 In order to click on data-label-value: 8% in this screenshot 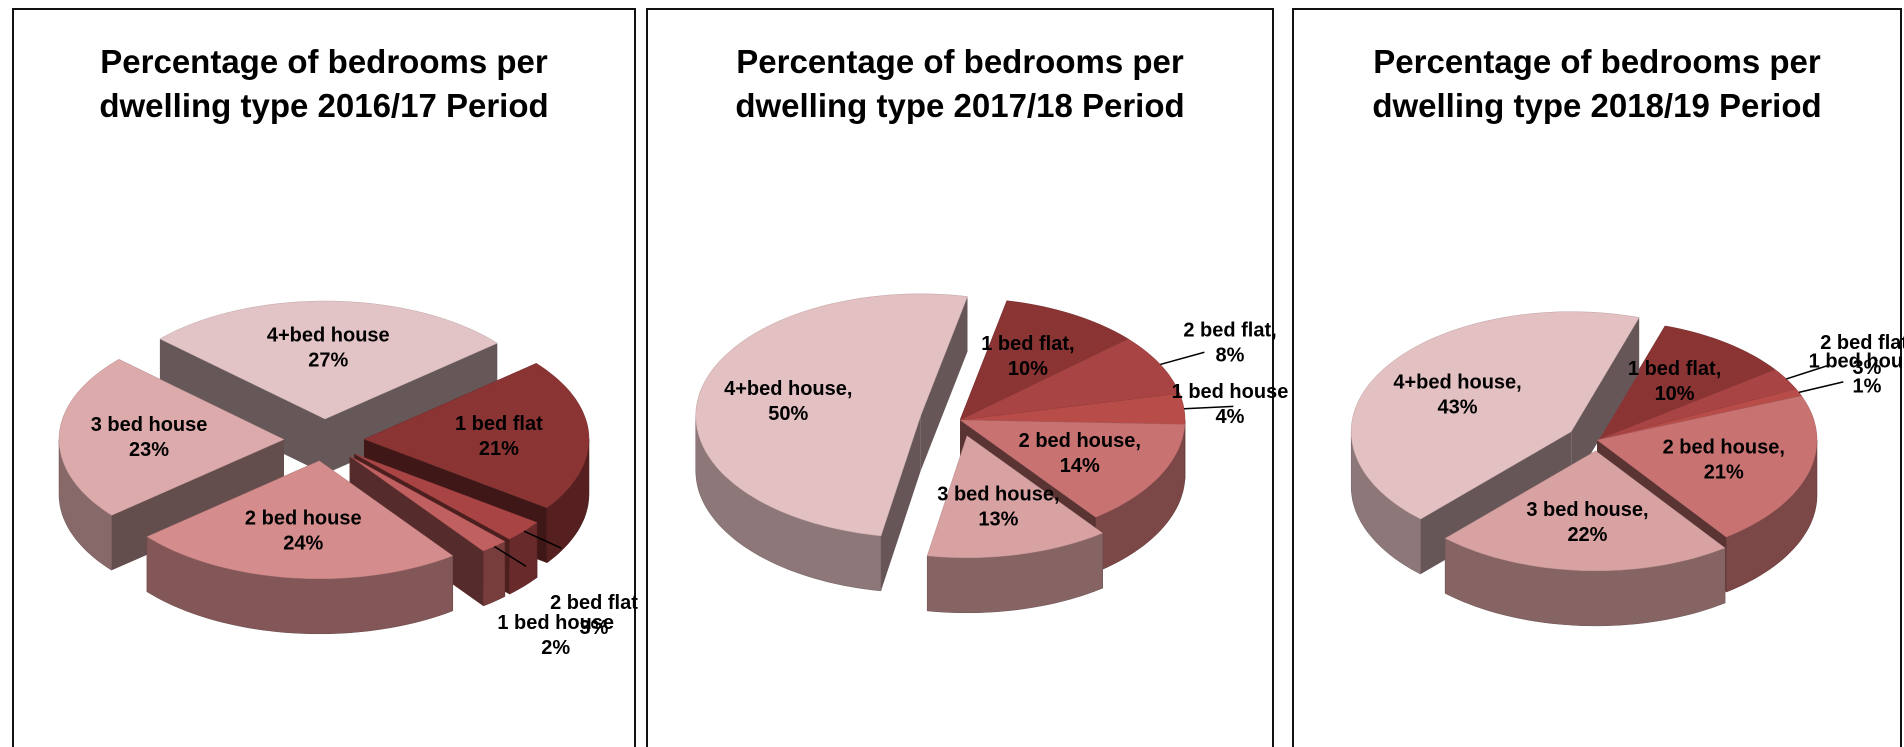, I will do `click(1230, 356)`.